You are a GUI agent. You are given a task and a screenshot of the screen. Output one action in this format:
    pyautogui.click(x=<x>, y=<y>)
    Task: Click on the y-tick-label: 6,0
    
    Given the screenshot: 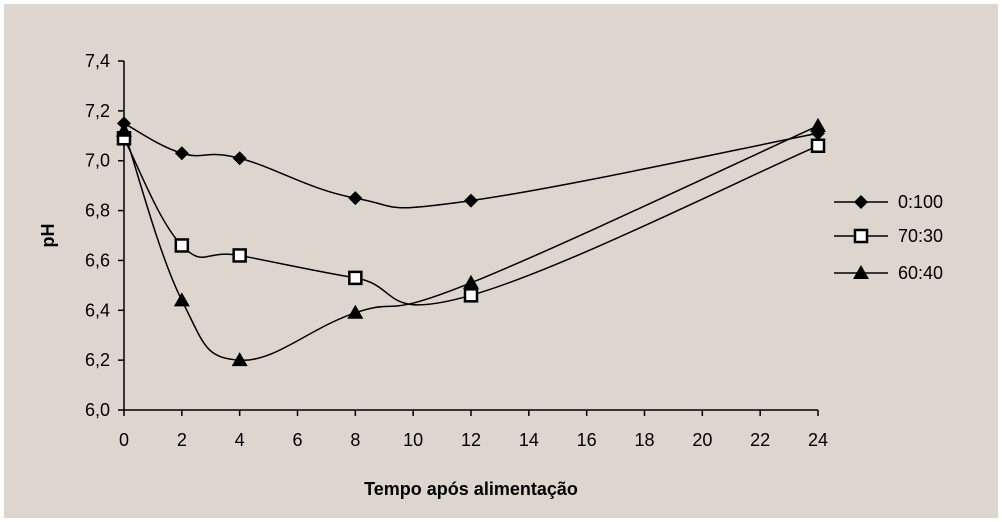 What is the action you would take?
    pyautogui.click(x=97, y=410)
    